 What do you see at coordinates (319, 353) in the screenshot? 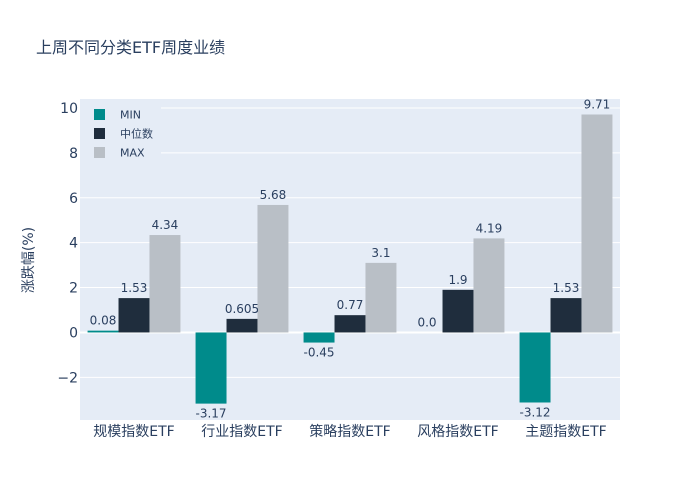
I see `data-label: -0.45` at bounding box center [319, 353].